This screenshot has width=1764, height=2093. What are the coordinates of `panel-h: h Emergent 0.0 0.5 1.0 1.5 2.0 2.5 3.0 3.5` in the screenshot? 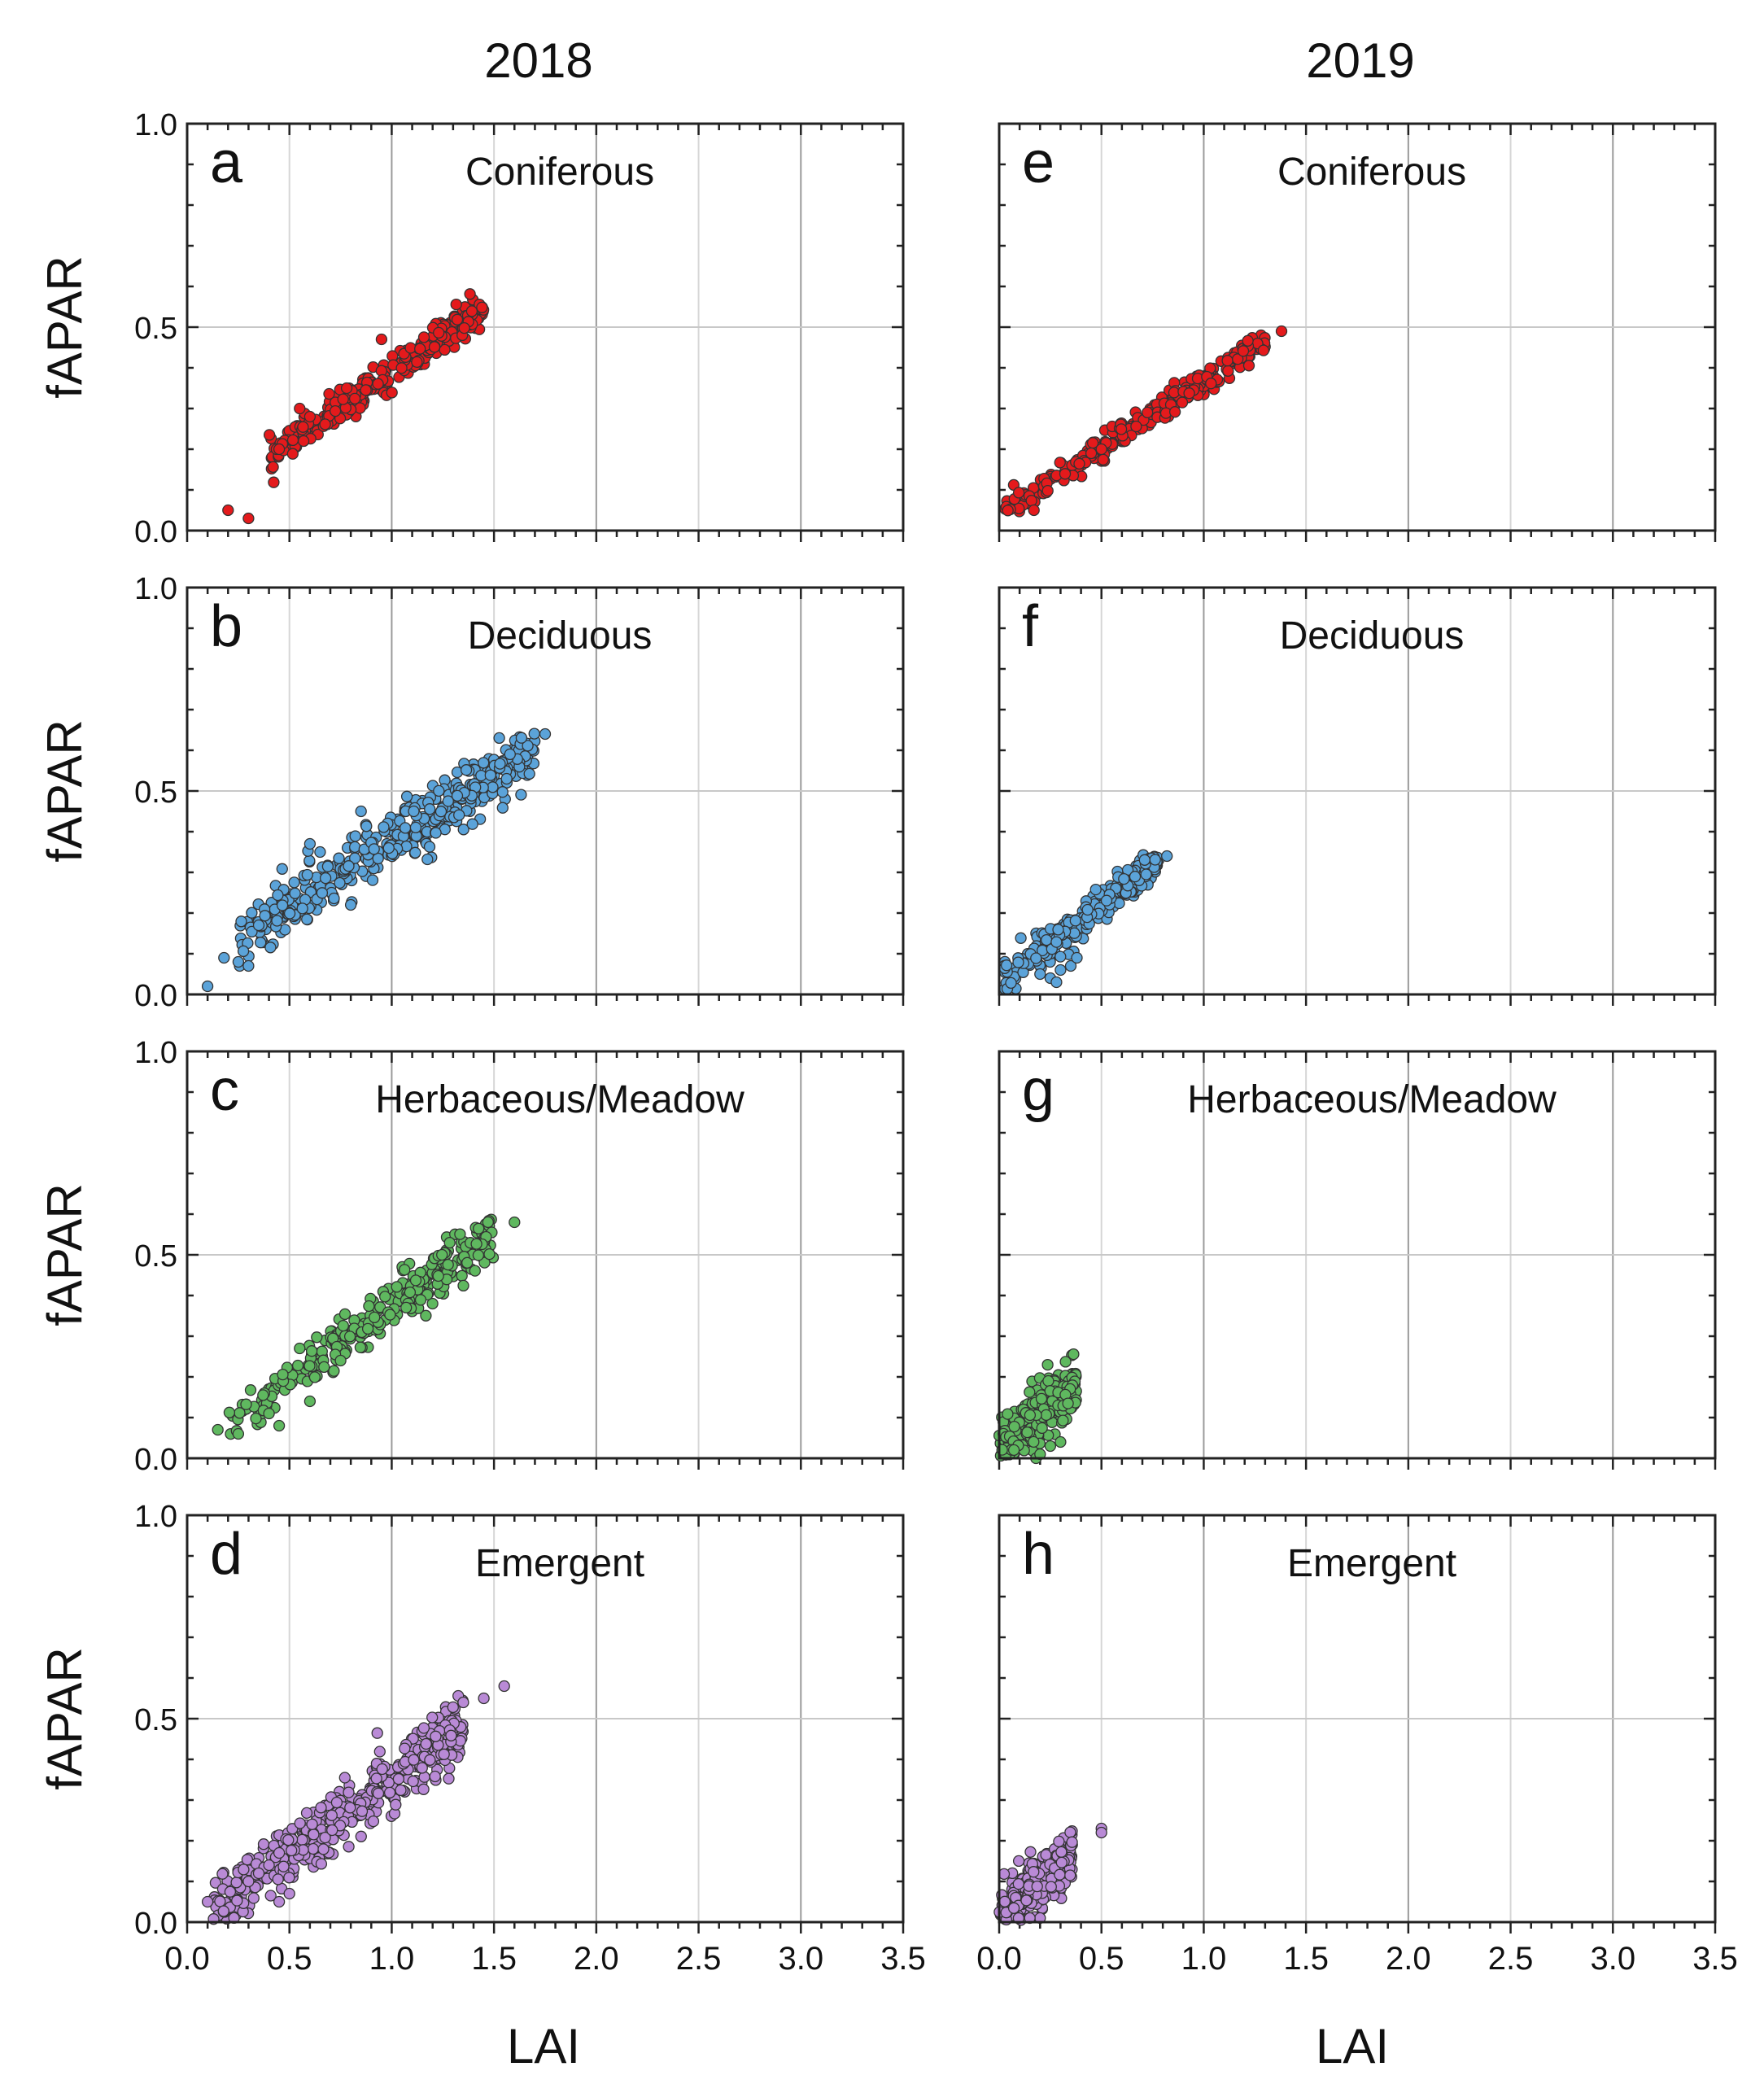 It's located at (1357, 1745).